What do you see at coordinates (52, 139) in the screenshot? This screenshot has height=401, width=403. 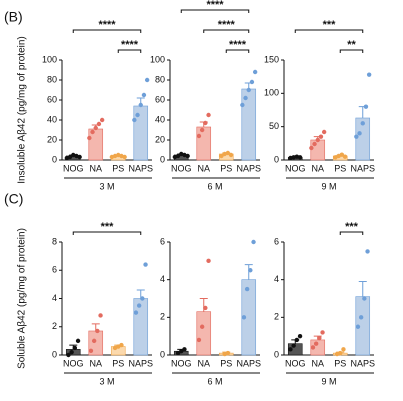 I see `y-tick-label: 20` at bounding box center [52, 139].